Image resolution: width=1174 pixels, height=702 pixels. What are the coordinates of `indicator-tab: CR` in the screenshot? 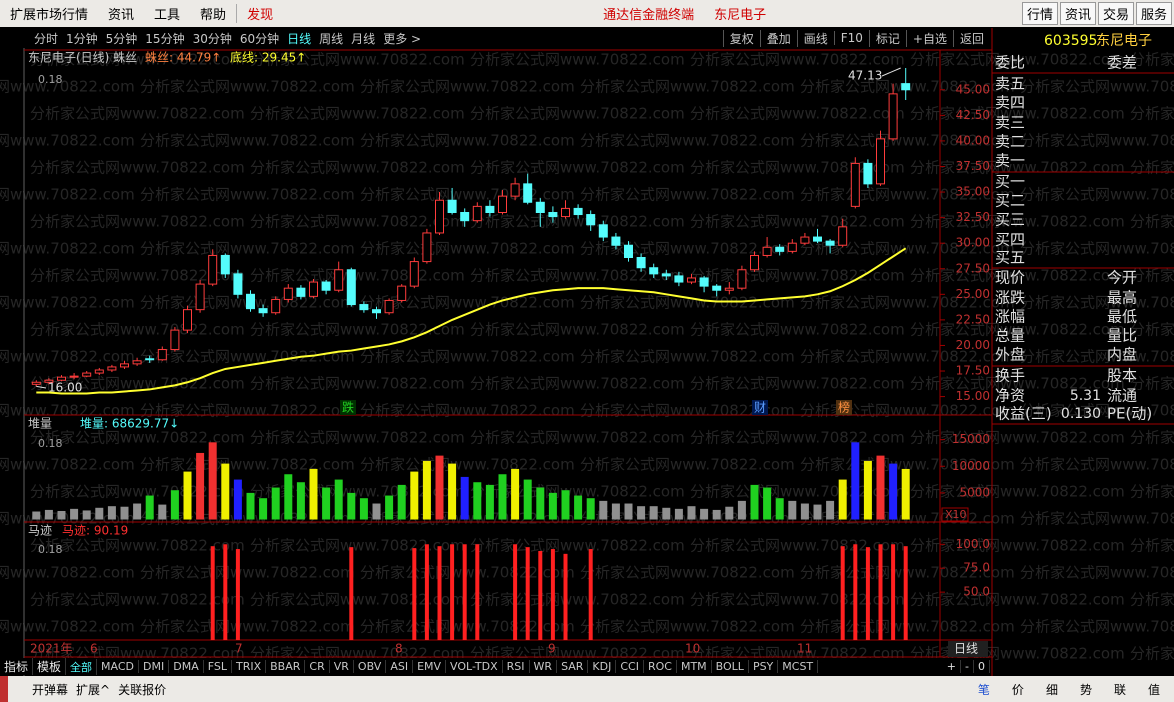 It's located at (317, 666).